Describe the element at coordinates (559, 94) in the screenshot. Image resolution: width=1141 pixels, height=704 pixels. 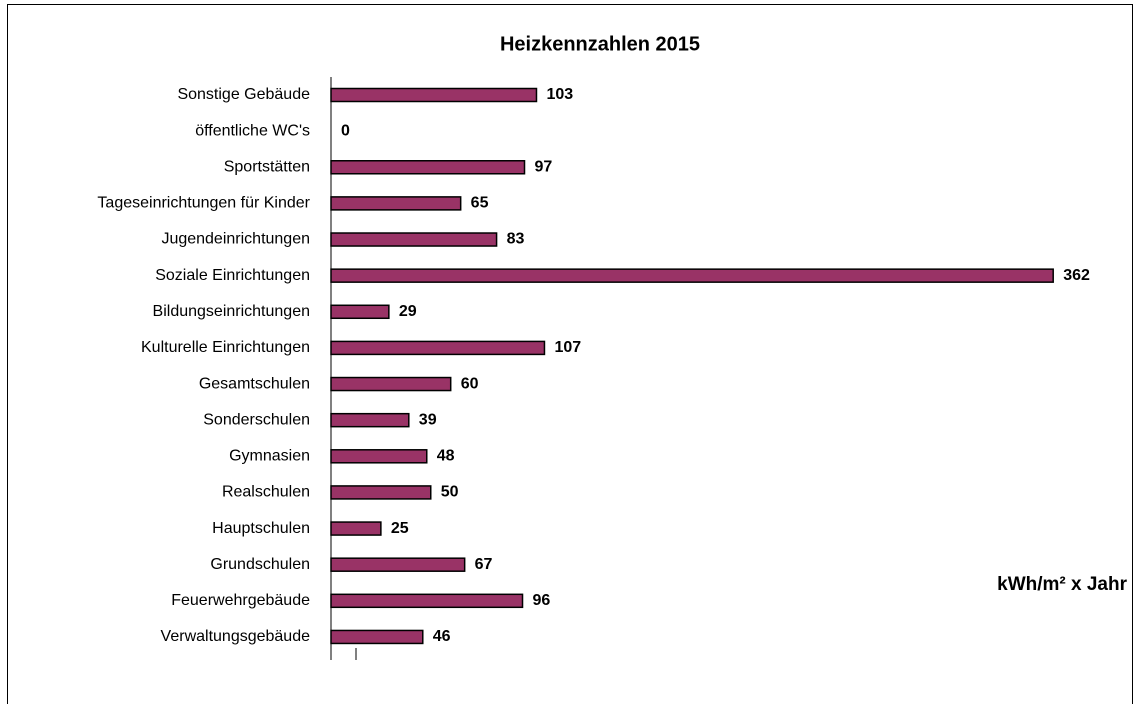
I see `value-label: 103` at that location.